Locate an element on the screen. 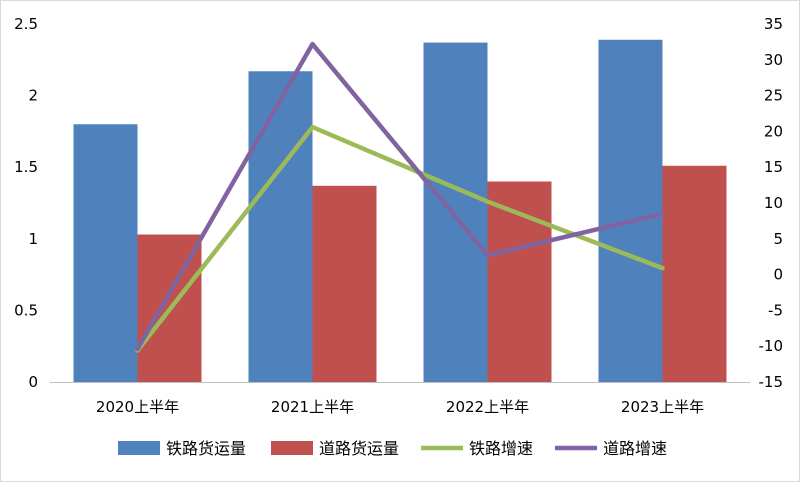 This screenshot has height=482, width=800. left-tick-label: 0 is located at coordinates (33, 382).